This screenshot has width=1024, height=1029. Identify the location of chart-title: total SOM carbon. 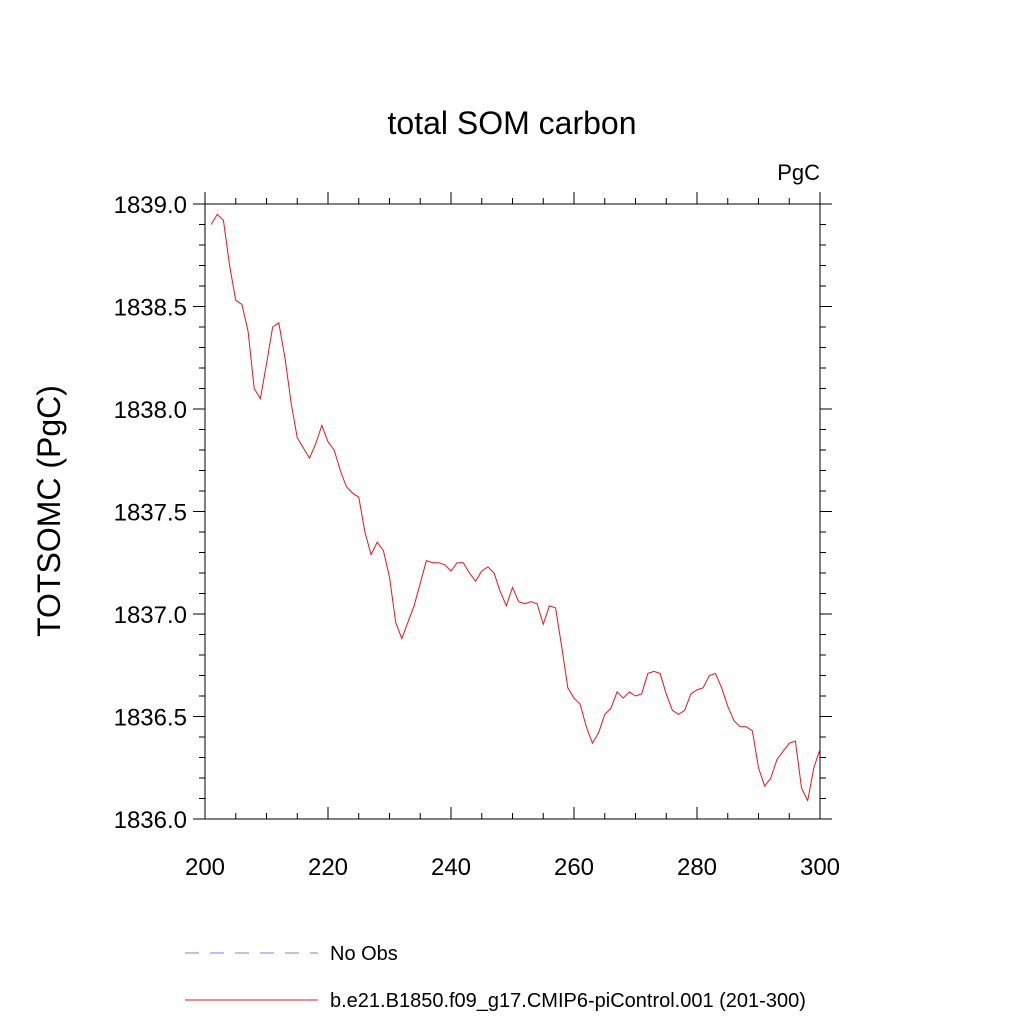
(512, 123).